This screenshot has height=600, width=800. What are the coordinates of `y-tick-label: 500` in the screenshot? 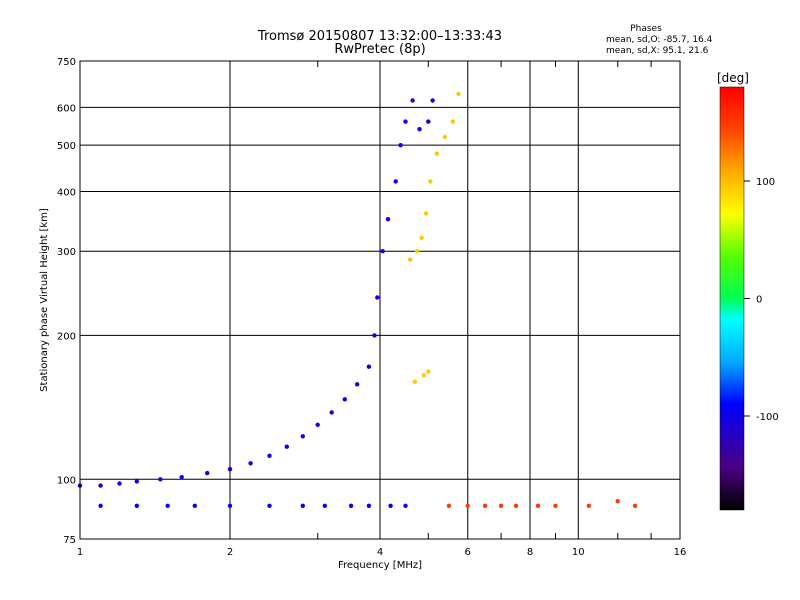 It's located at (66, 146).